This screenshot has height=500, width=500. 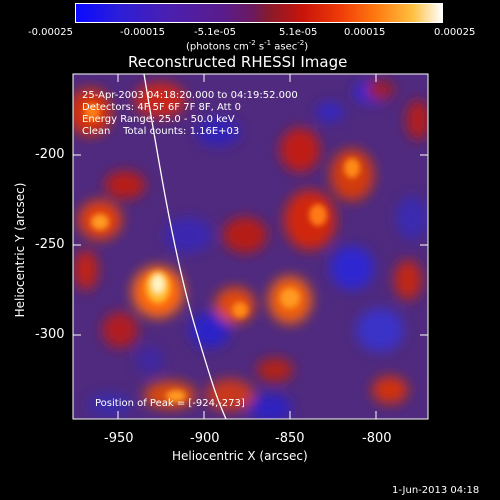 What do you see at coordinates (50, 154) in the screenshot?
I see `y-tick-label: -200` at bounding box center [50, 154].